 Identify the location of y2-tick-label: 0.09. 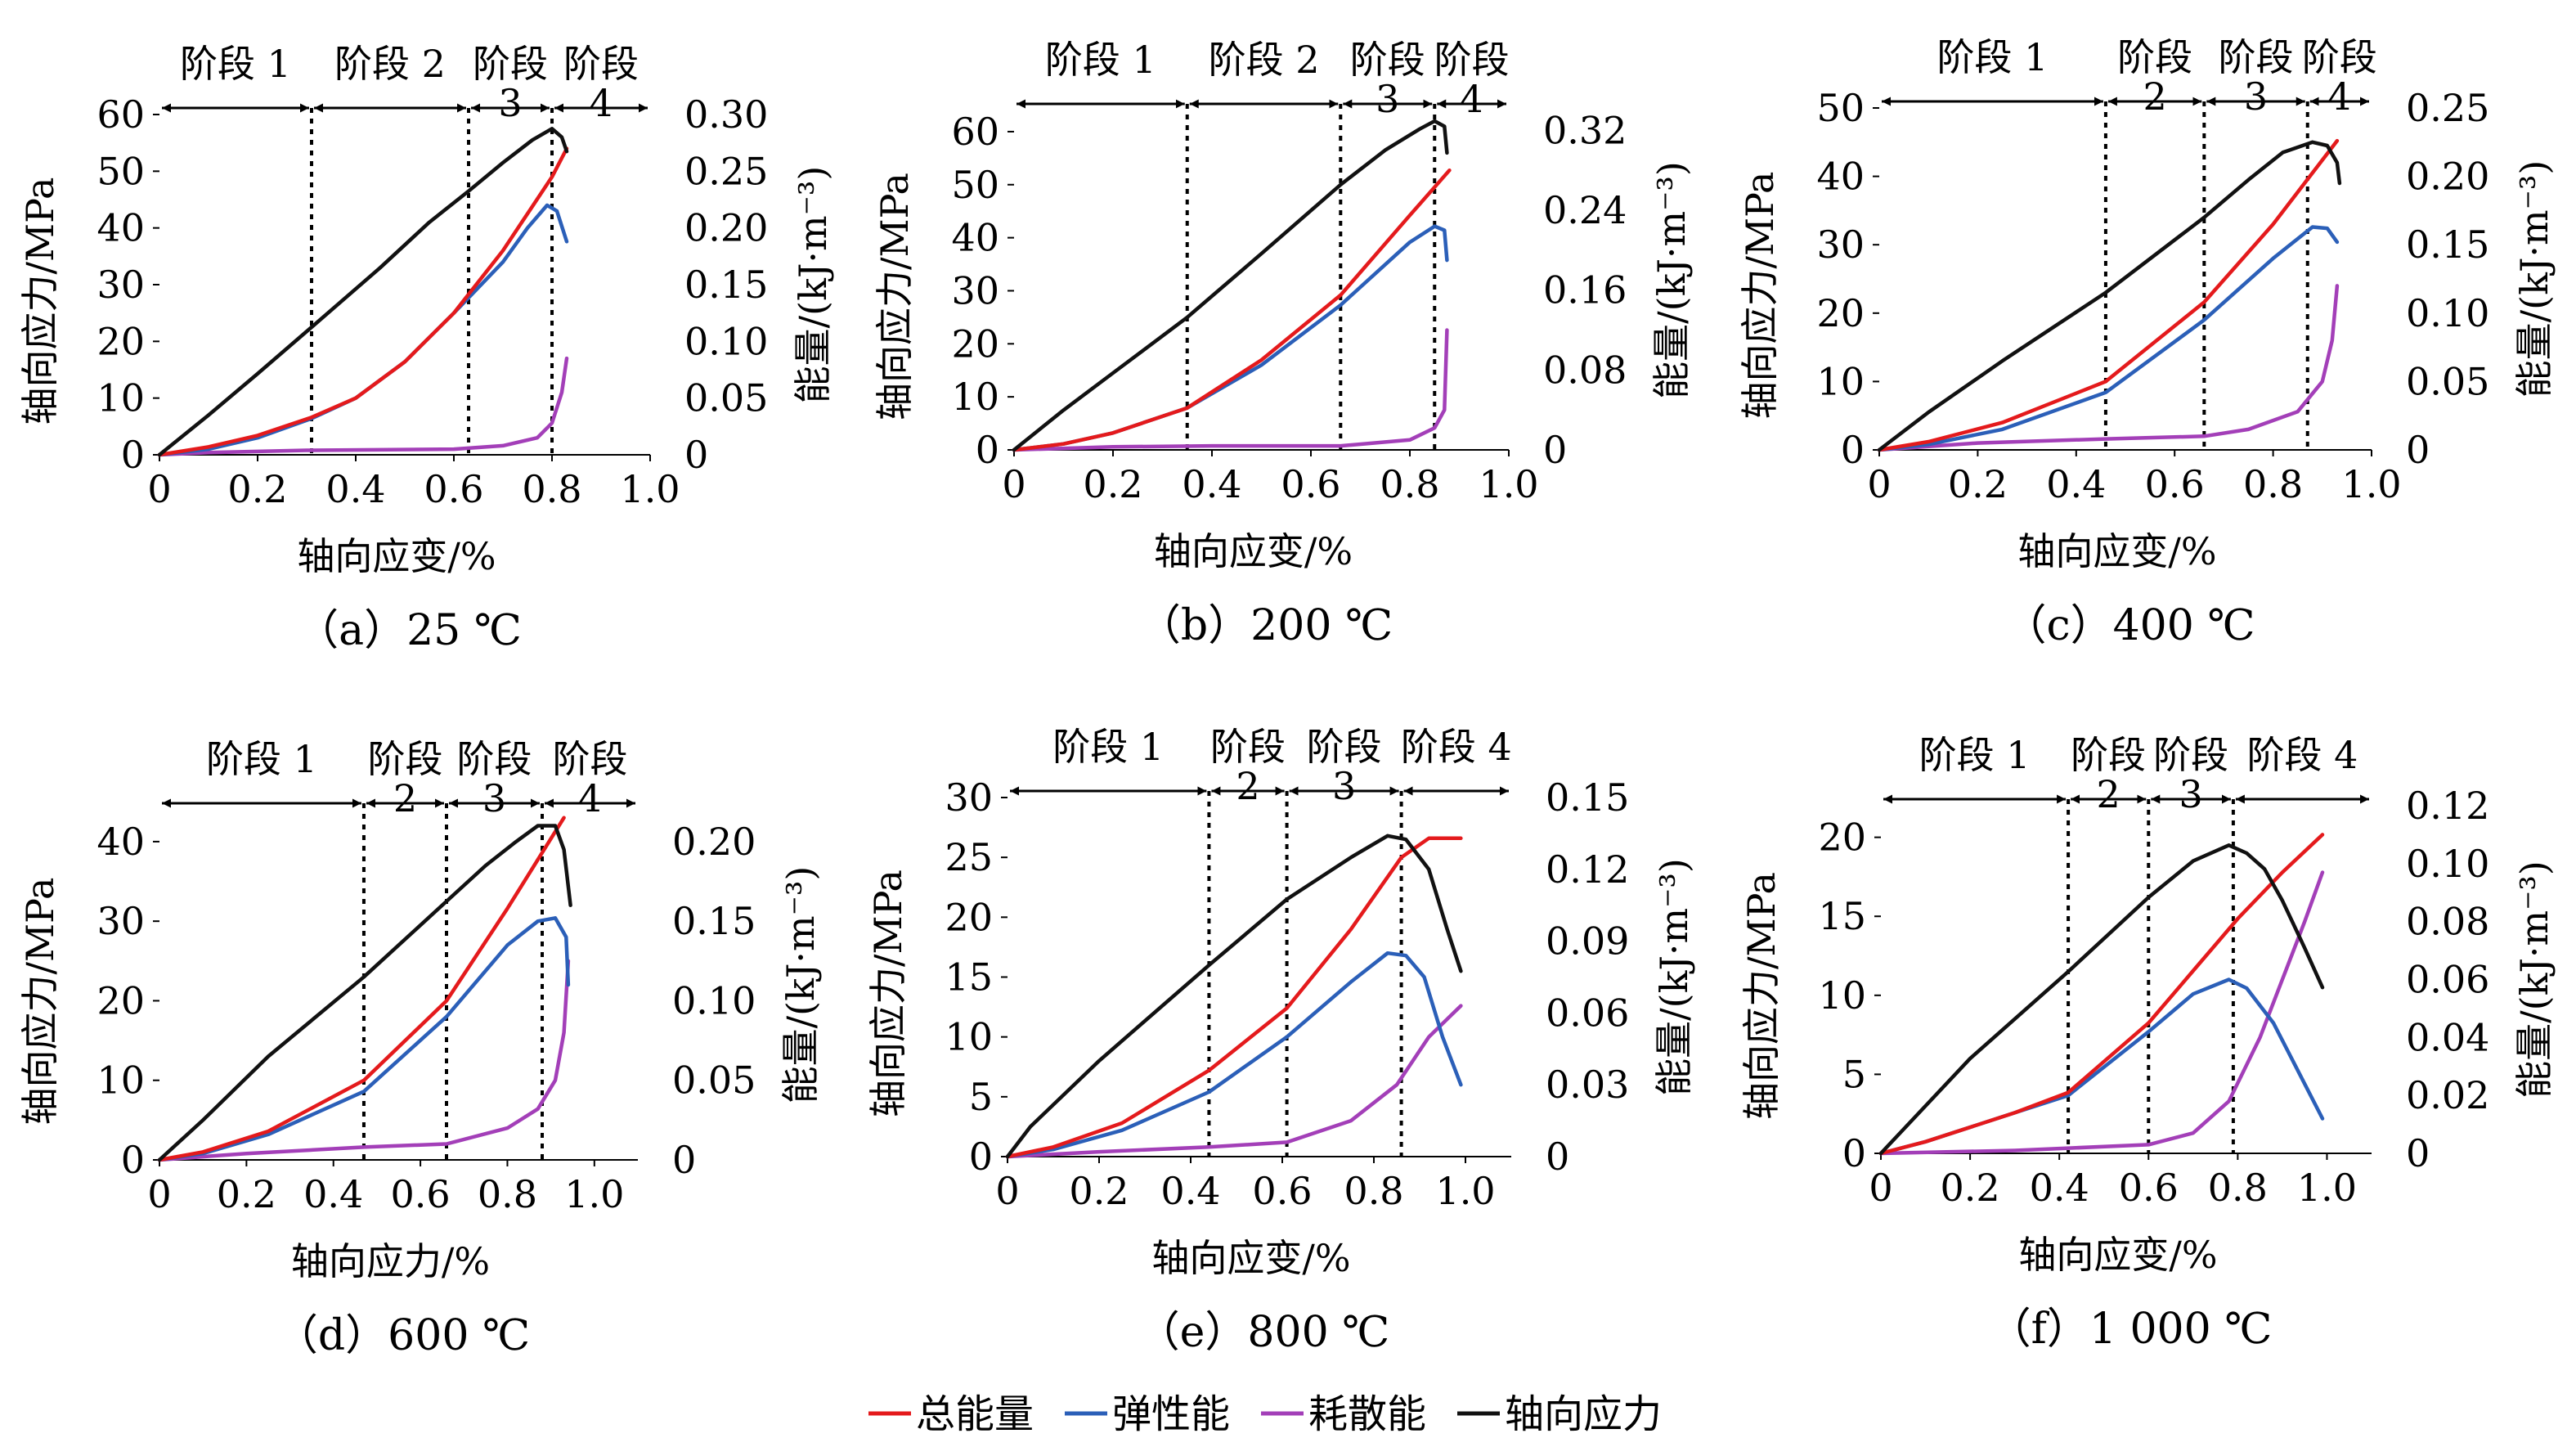
(1587, 941).